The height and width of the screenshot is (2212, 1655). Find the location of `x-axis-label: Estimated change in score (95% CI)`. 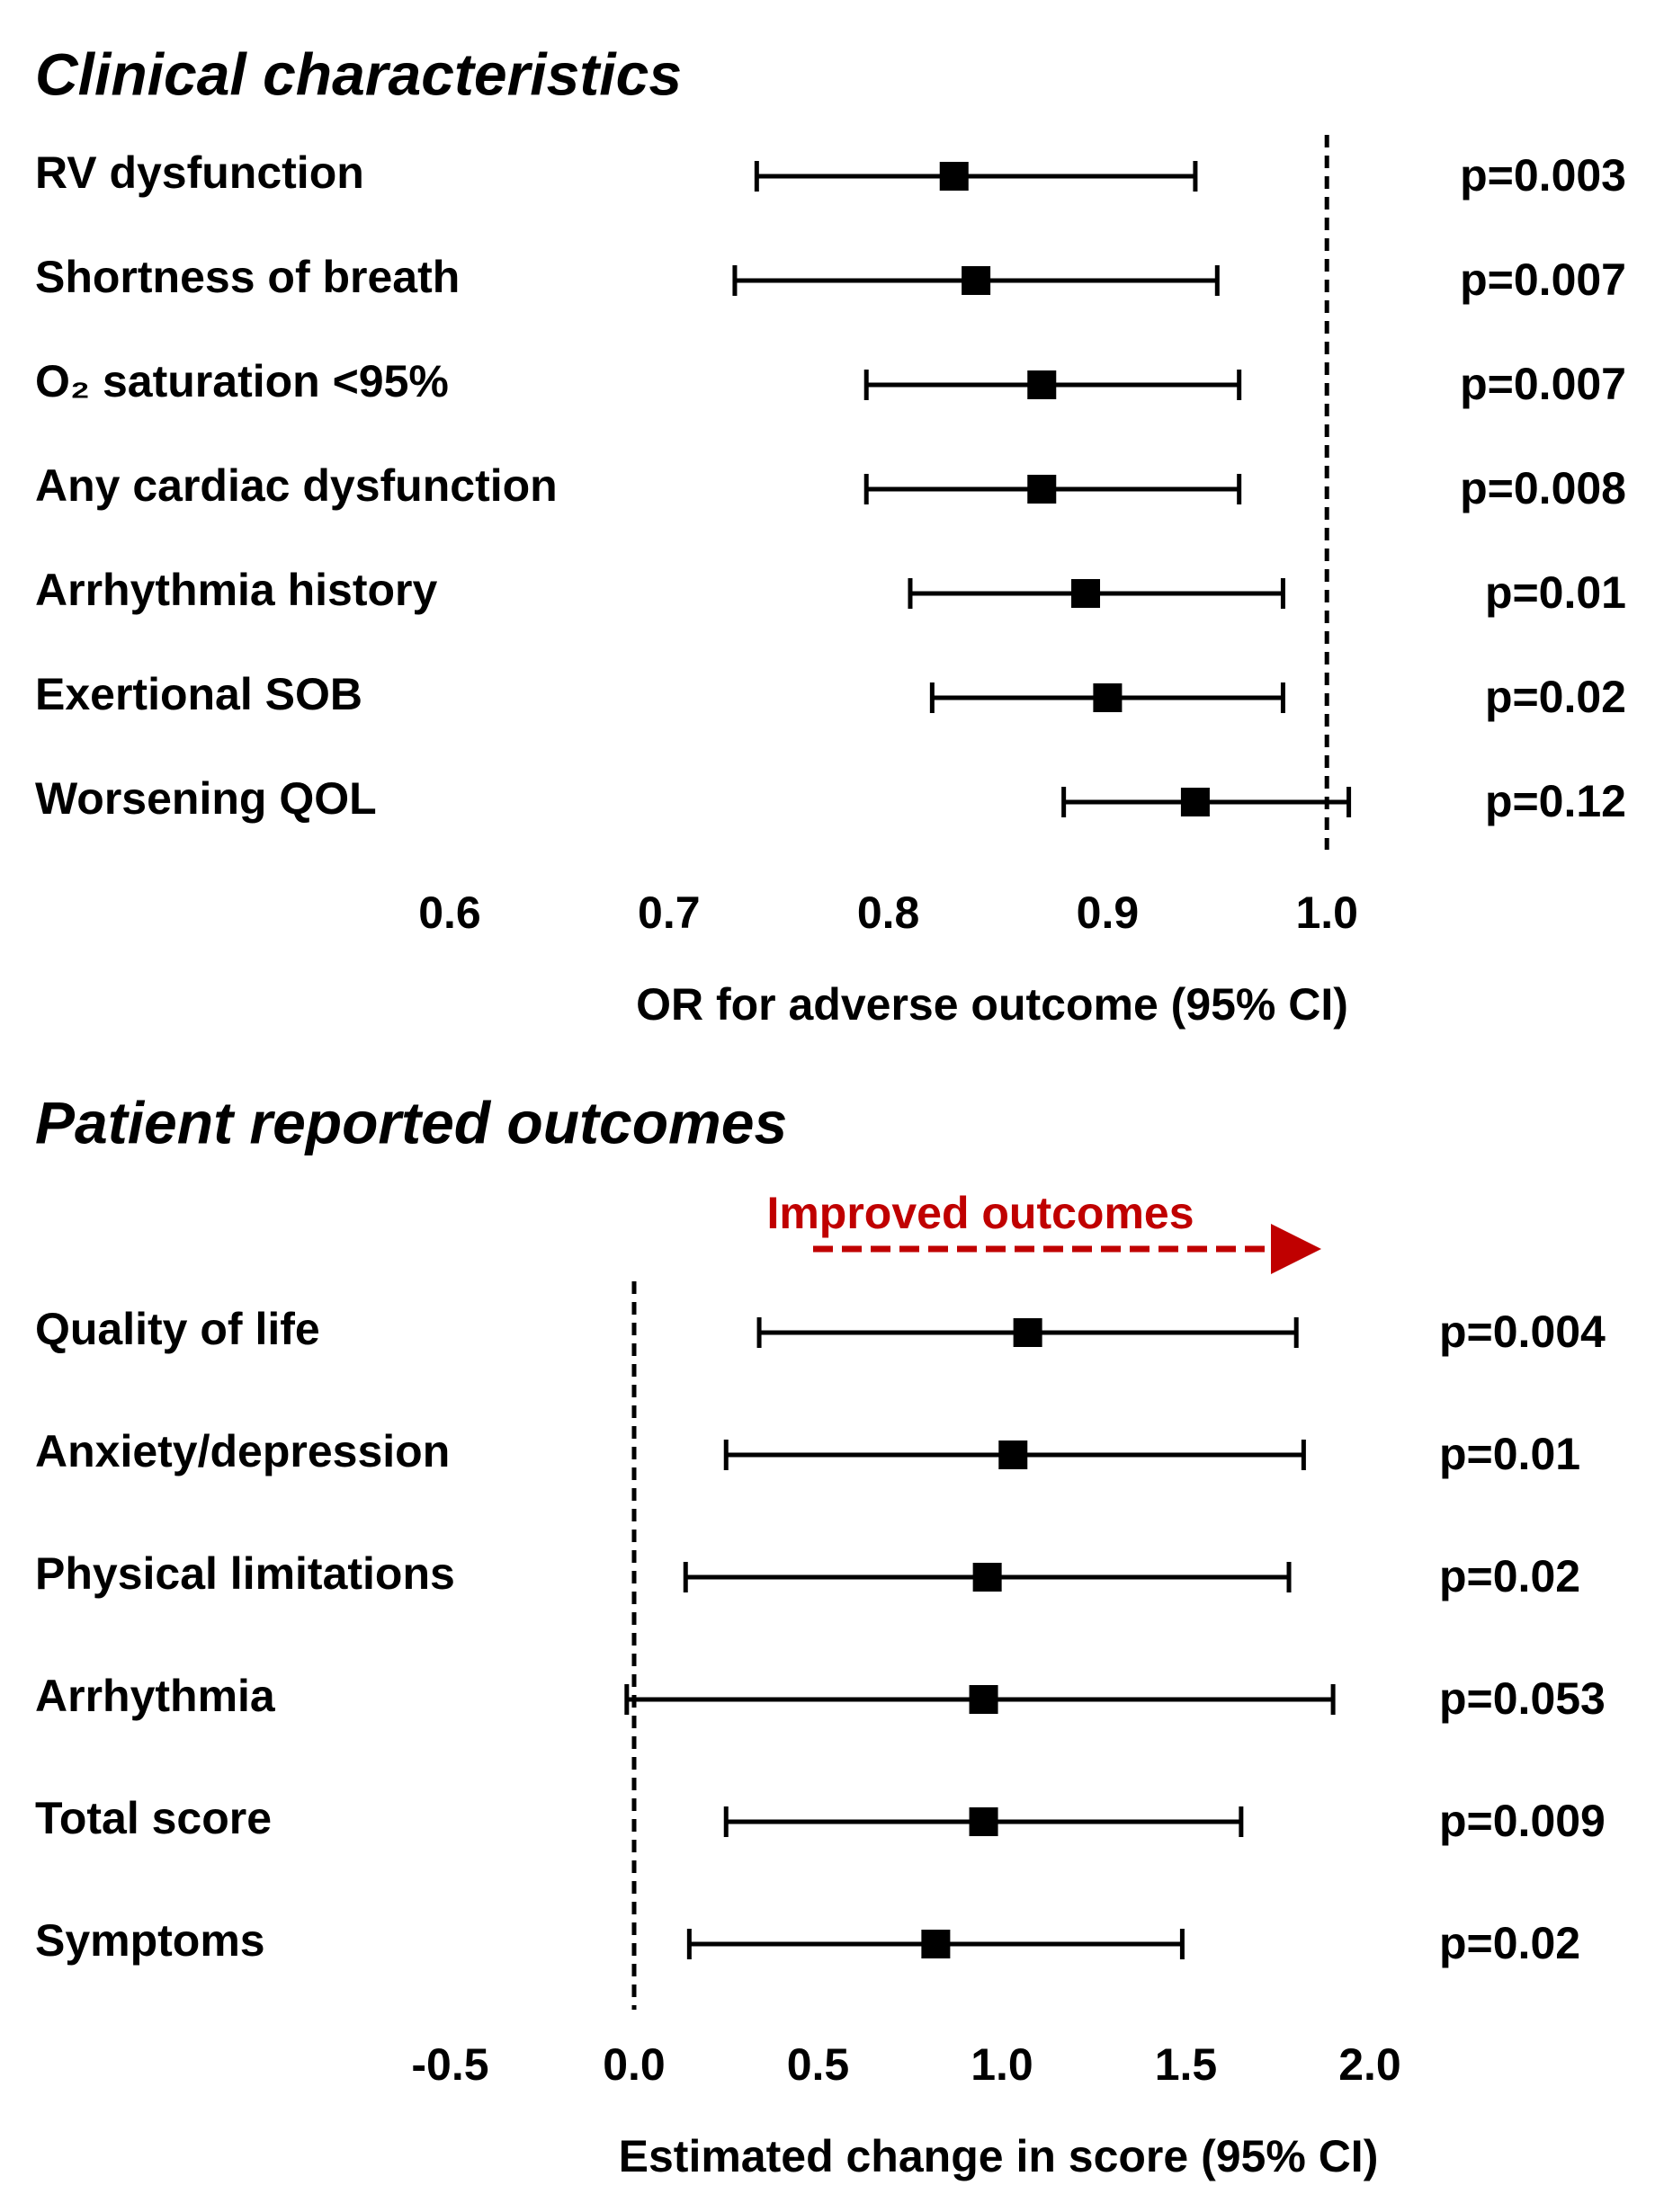

x-axis-label: Estimated change in score (95% CI) is located at coordinates (999, 2156).